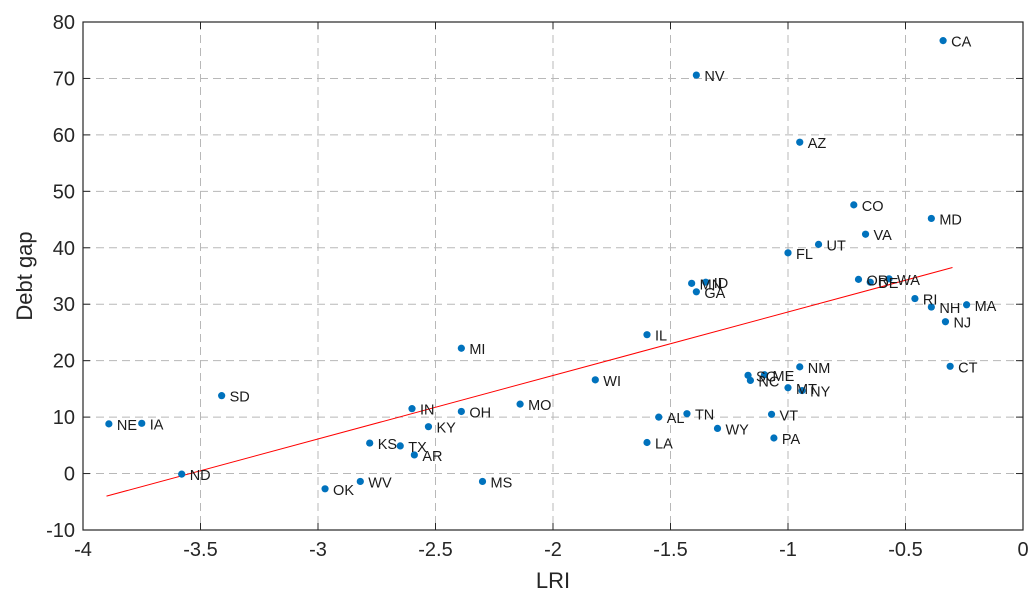 This screenshot has width=1035, height=597. I want to click on data-label: MS, so click(502, 483).